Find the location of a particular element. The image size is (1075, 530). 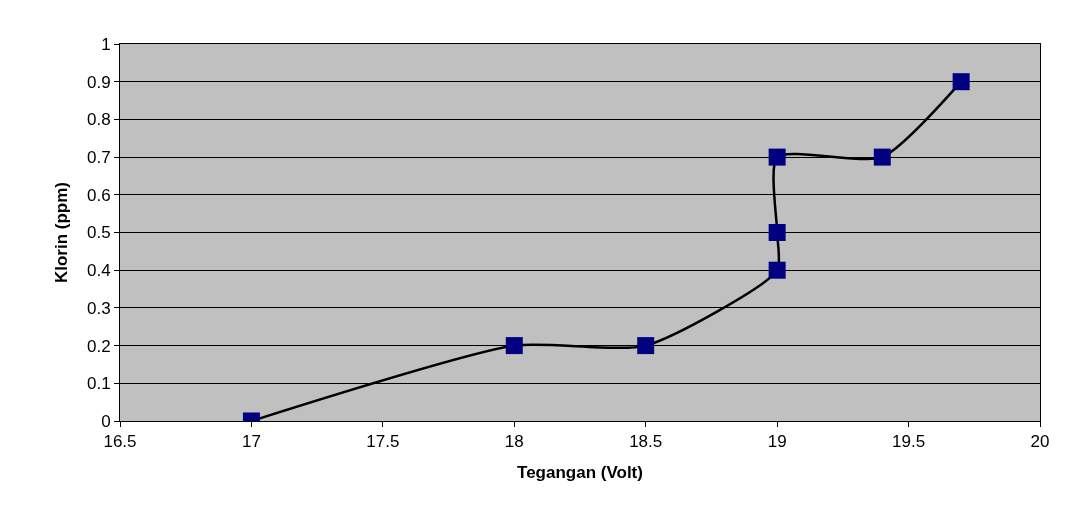

y-tick-label: 0.1 is located at coordinates (98, 384).